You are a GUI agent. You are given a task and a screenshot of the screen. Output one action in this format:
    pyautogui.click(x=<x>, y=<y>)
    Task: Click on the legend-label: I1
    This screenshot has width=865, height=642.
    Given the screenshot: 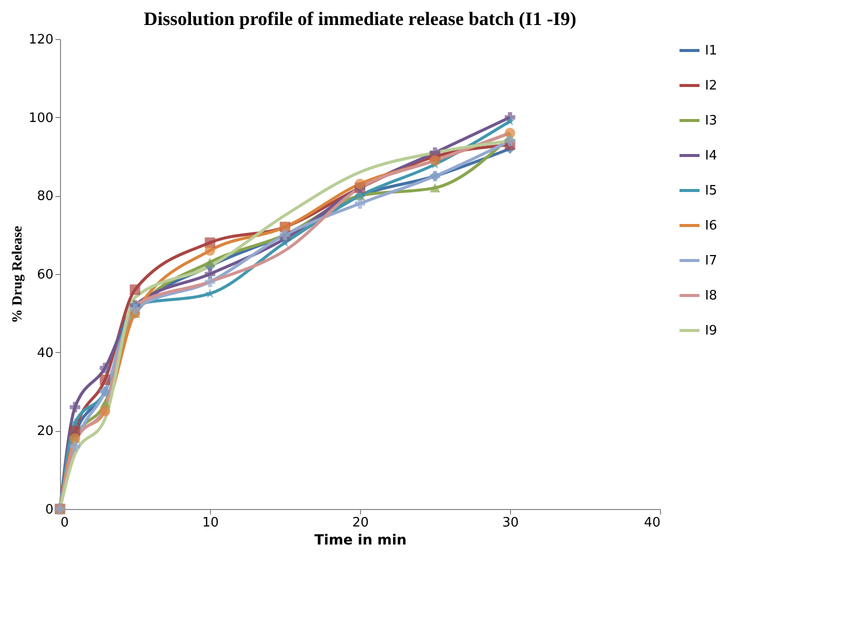 What is the action you would take?
    pyautogui.click(x=711, y=51)
    